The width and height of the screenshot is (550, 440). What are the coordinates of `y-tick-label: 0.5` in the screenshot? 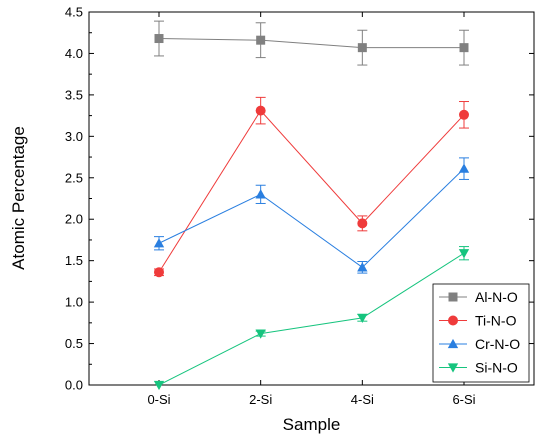 It's located at (74, 343).